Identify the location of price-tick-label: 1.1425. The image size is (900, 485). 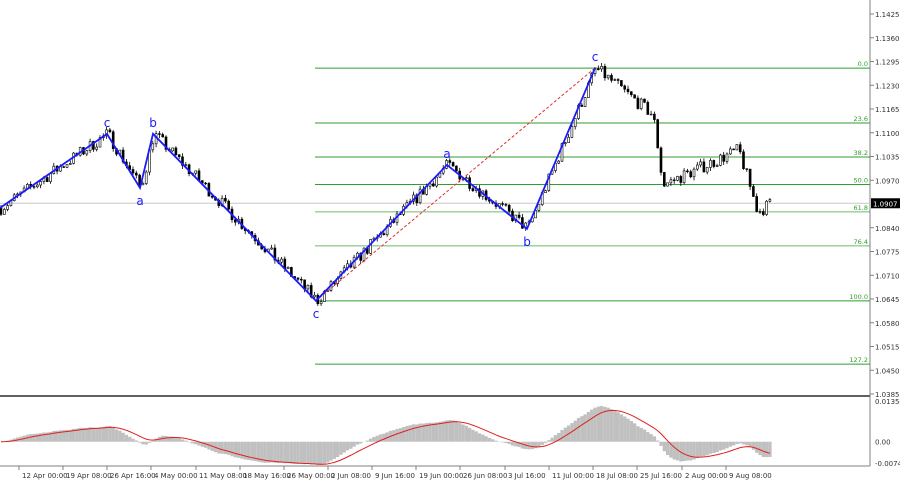
(887, 15).